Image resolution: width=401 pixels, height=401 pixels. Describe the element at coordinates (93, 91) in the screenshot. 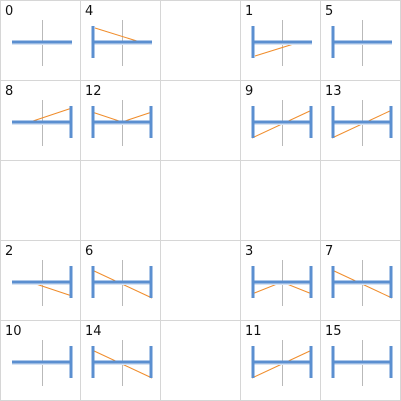

I see `cell-number-label: 12` at that location.